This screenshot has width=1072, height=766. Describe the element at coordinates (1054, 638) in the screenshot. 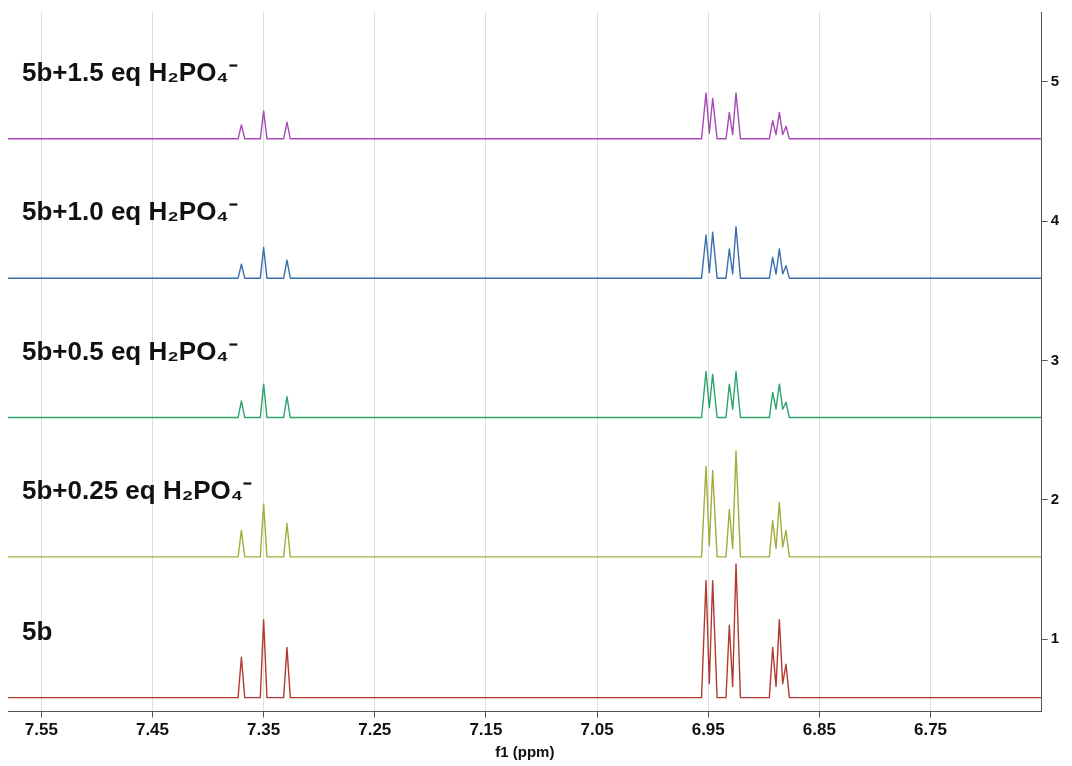

I see `y-tick-label: 1` at that location.